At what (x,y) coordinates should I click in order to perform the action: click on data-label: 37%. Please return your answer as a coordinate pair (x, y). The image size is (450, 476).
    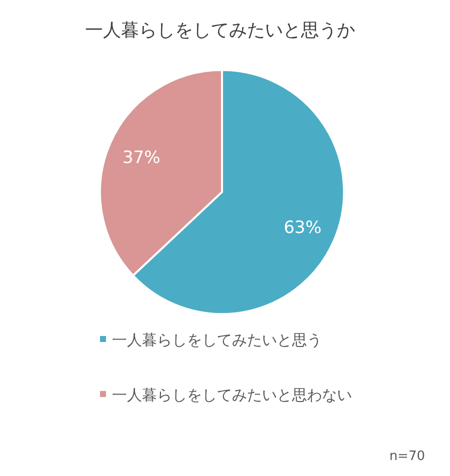
    Looking at the image, I should click on (141, 158).